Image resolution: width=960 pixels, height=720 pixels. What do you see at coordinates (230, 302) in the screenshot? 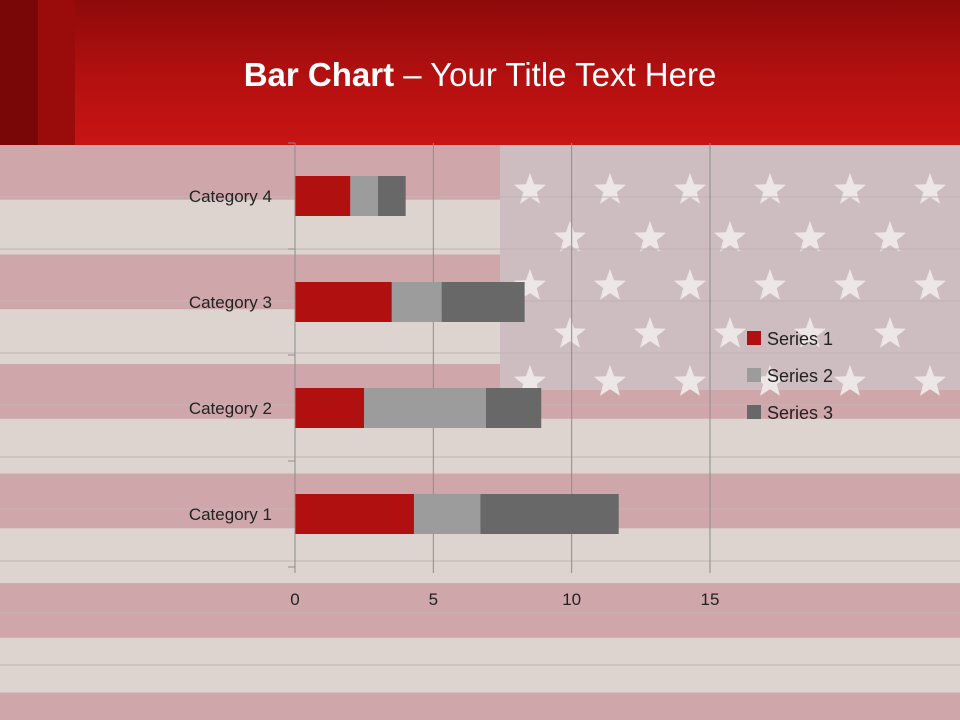
I see `category-label: Category 3` at bounding box center [230, 302].